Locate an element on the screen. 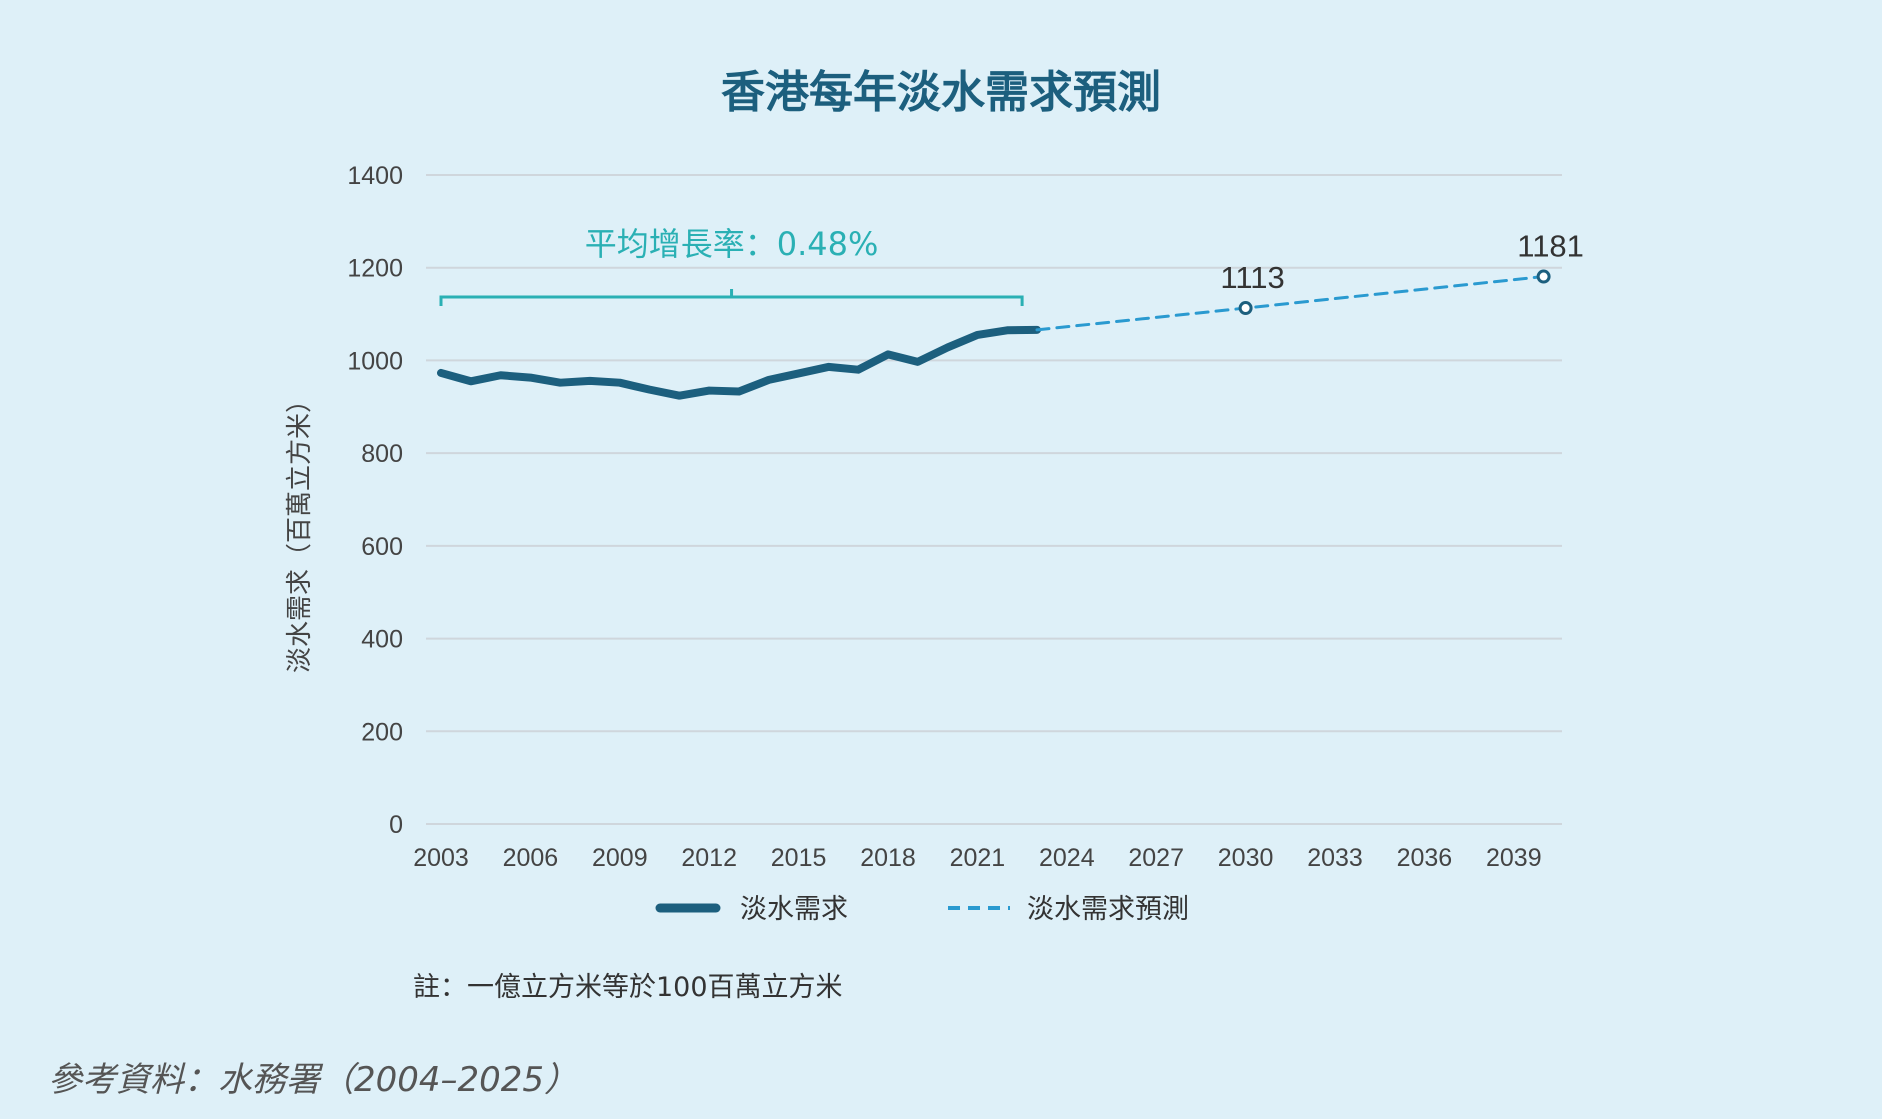 This screenshot has height=1119, width=1882. x-tick-label: 2003 is located at coordinates (441, 858).